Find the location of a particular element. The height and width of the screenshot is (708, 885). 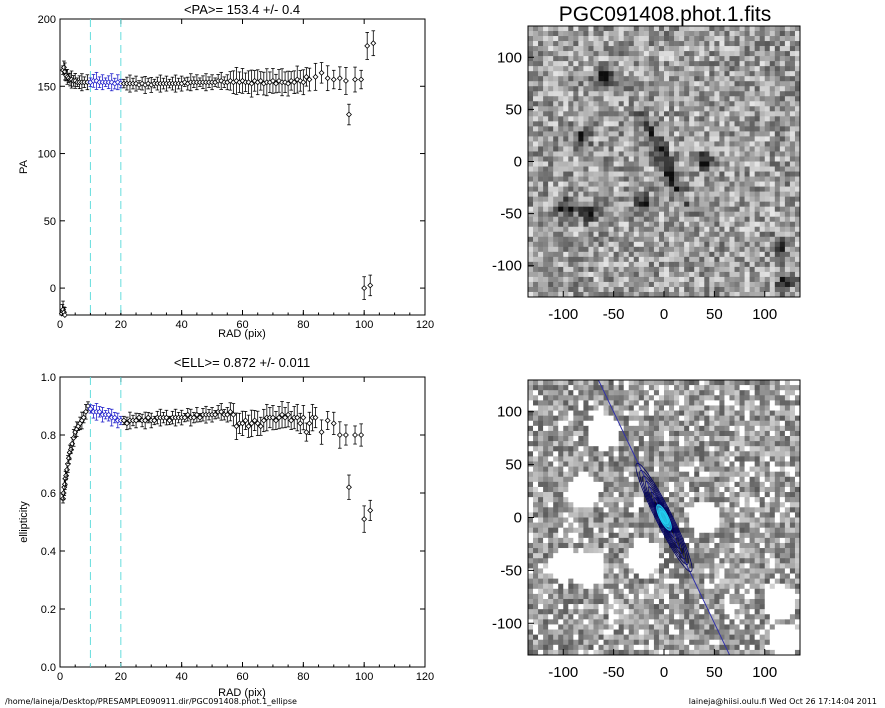

data-point is located at coordinates (166, 417).